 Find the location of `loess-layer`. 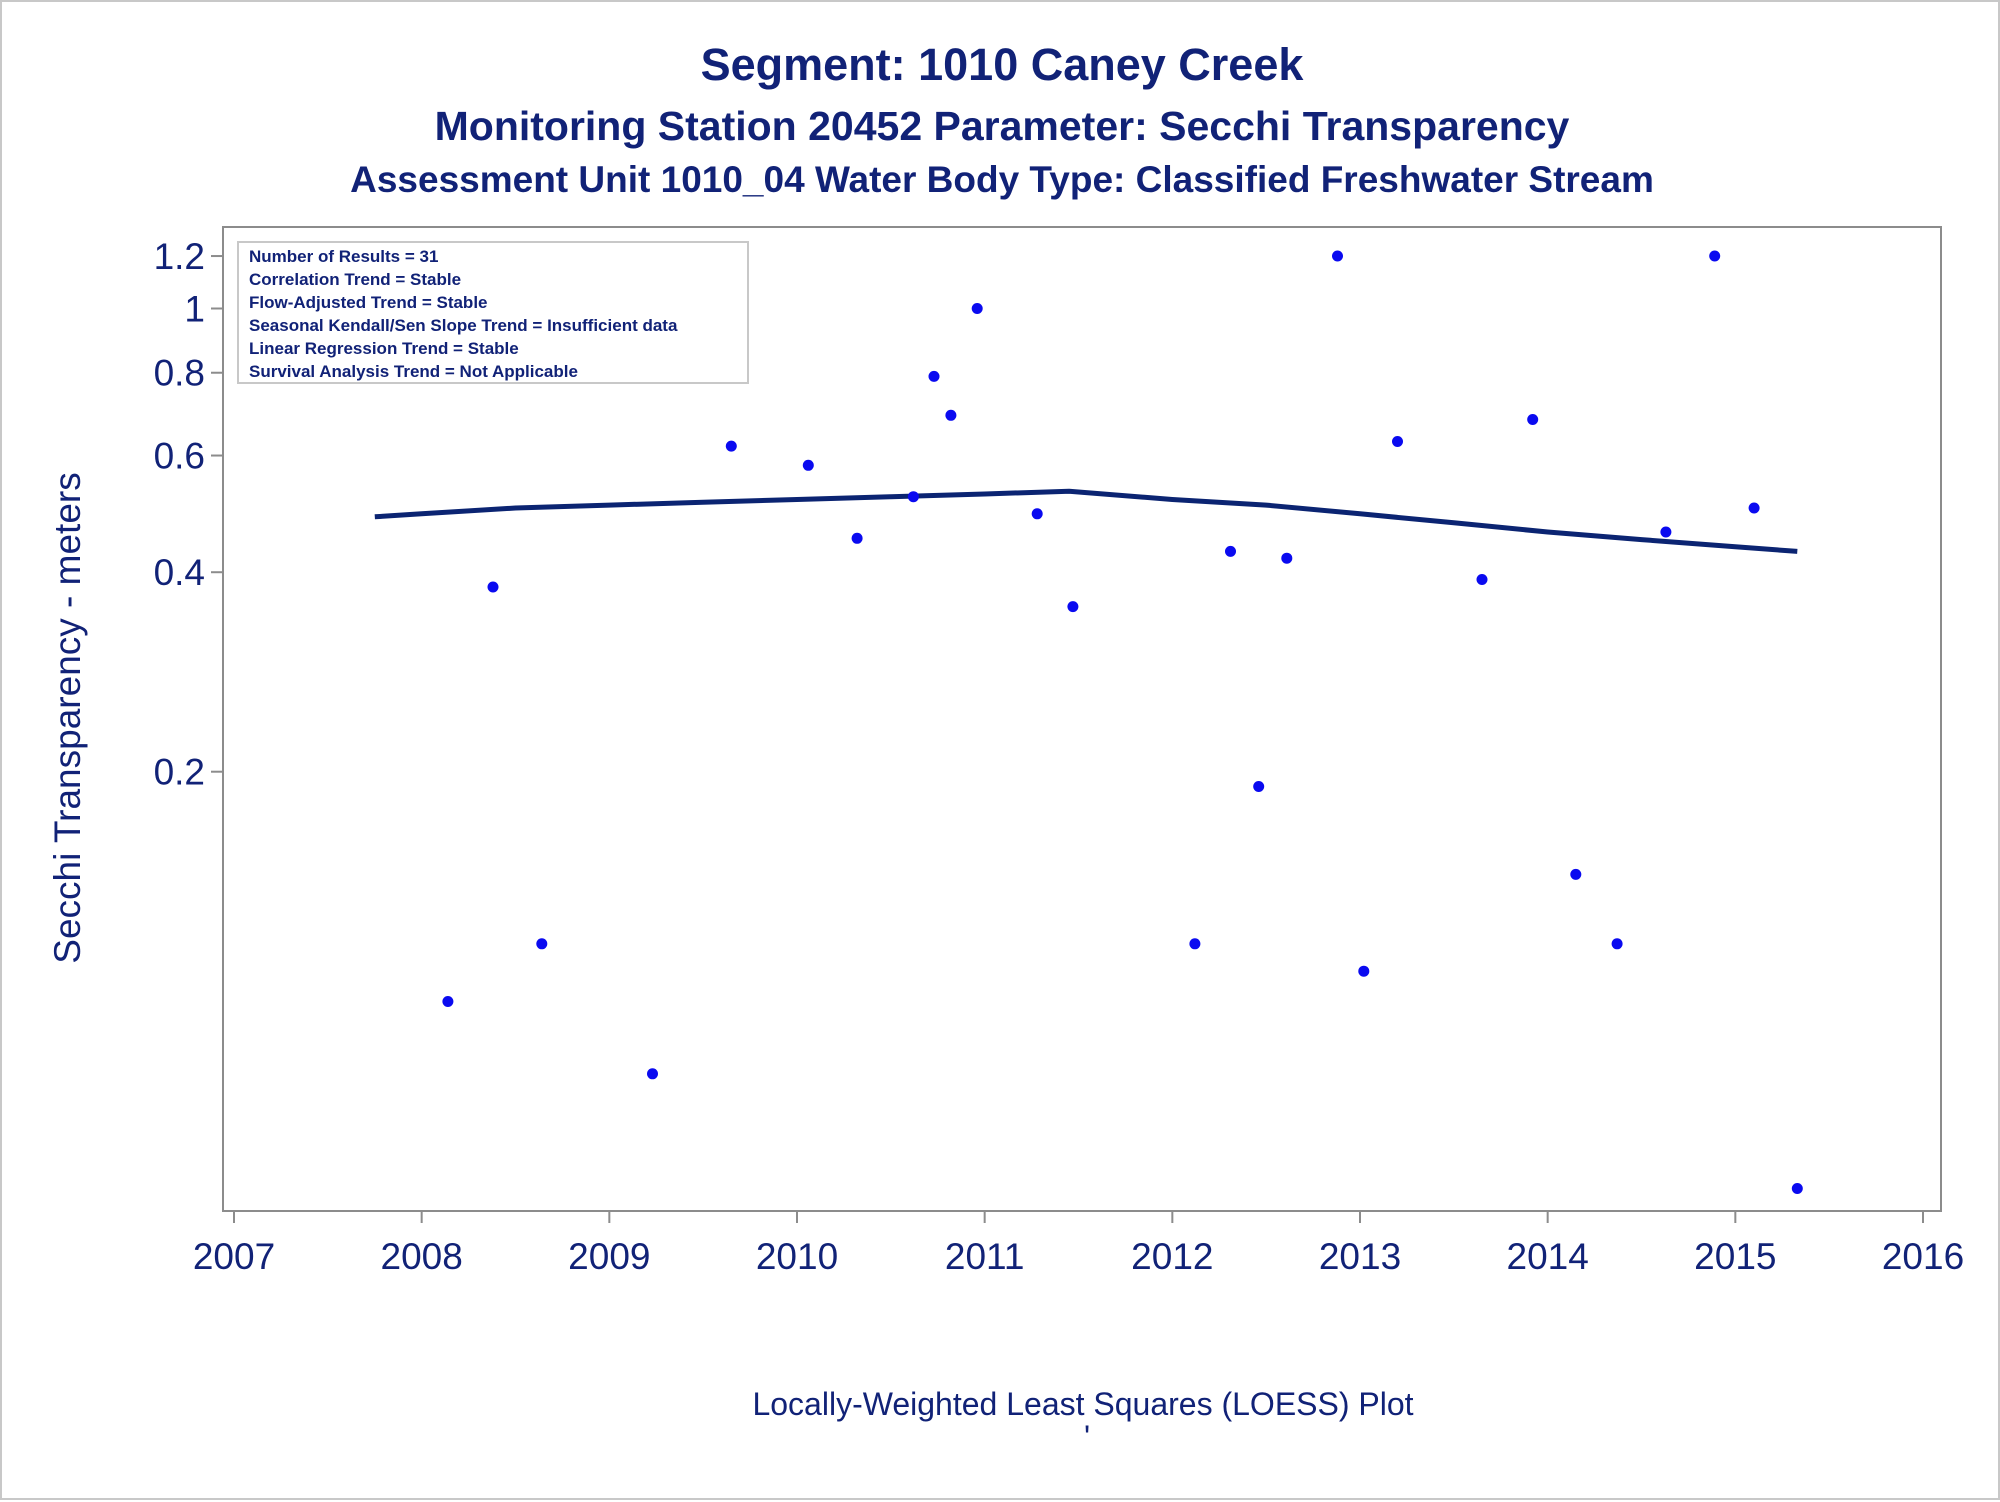

loess-layer is located at coordinates (1086, 521).